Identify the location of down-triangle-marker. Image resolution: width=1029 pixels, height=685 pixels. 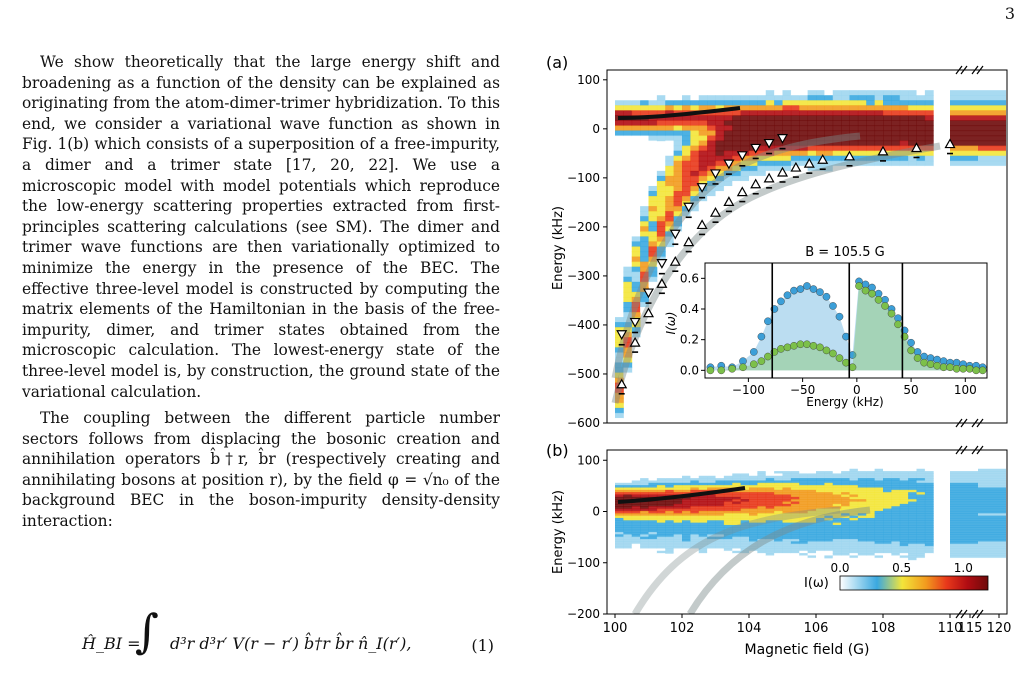
(715, 174).